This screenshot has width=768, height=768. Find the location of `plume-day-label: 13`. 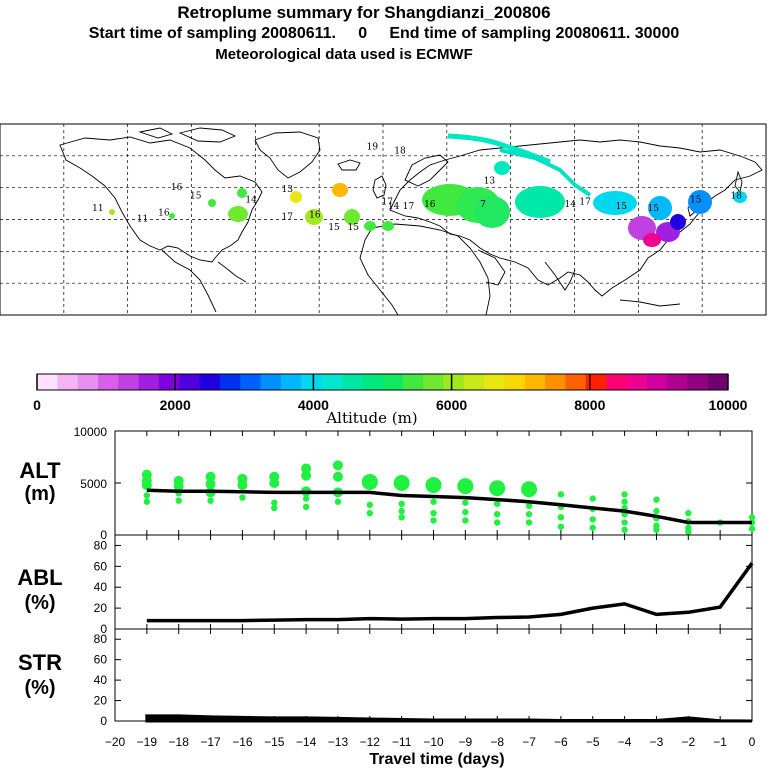

plume-day-label: 13 is located at coordinates (288, 190).